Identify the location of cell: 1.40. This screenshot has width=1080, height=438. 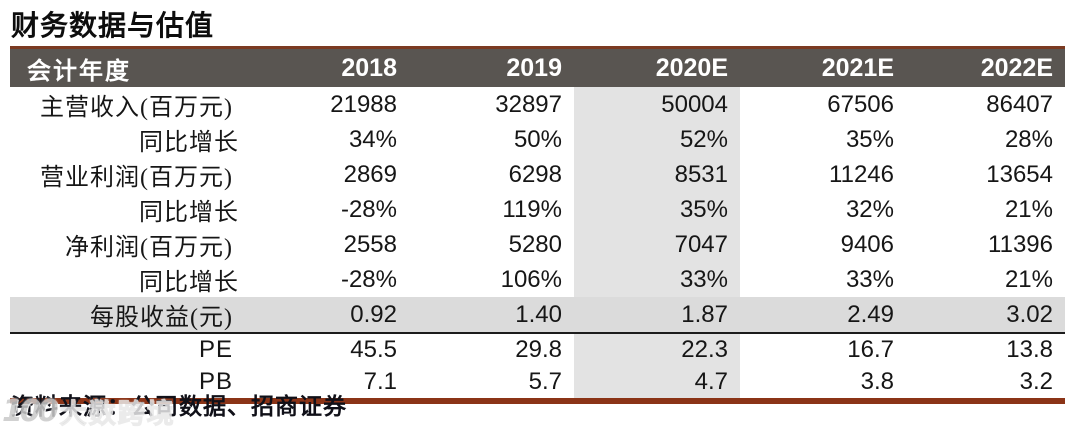
(491, 315).